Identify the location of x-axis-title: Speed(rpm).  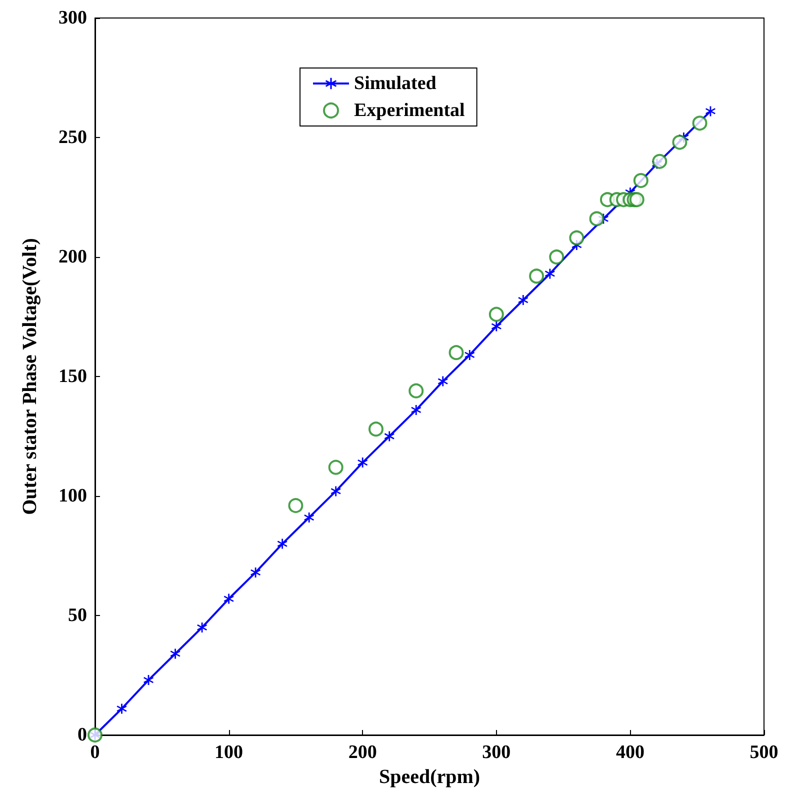
(429, 777).